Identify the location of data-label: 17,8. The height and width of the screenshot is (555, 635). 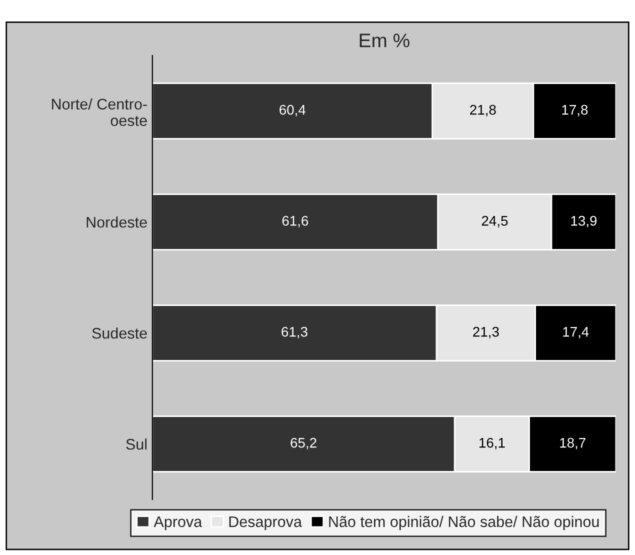
(575, 110).